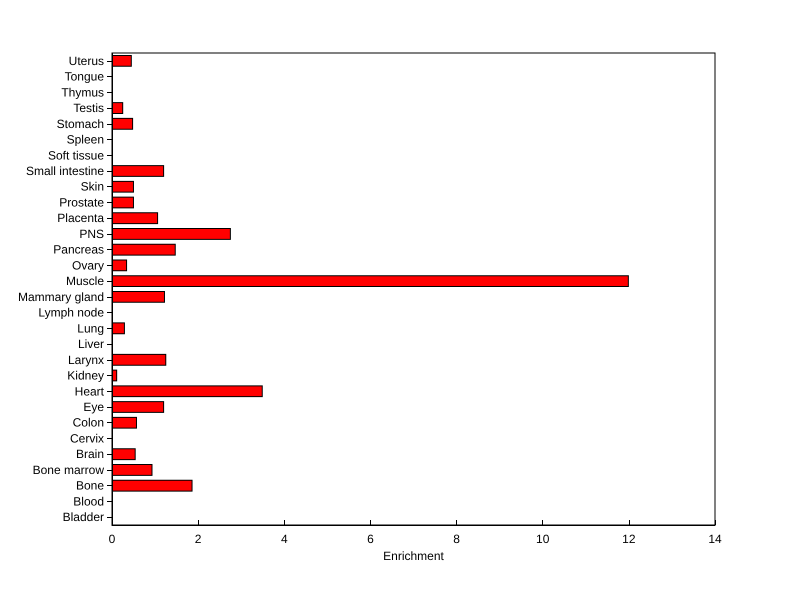 The height and width of the screenshot is (599, 800). What do you see at coordinates (456, 539) in the screenshot?
I see `x-tick-label: 8` at bounding box center [456, 539].